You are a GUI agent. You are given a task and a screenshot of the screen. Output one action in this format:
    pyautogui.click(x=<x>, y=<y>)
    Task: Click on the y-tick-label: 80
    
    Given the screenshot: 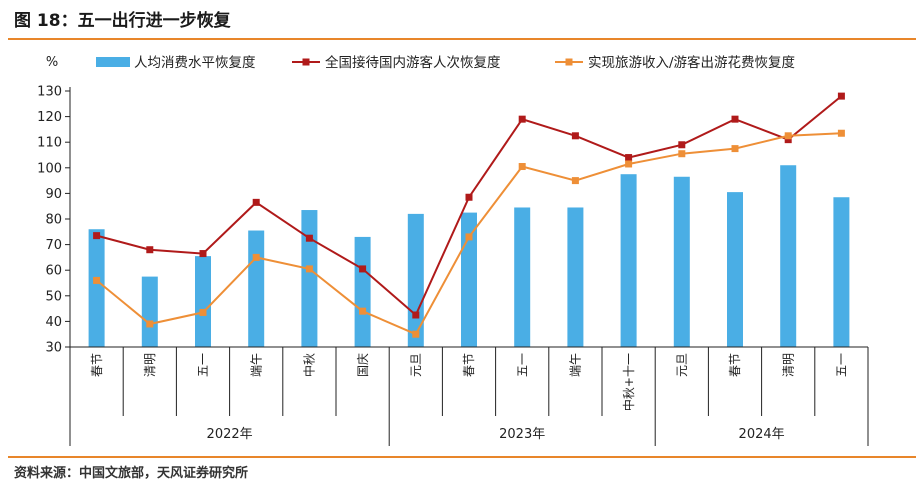 What is the action you would take?
    pyautogui.click(x=53, y=220)
    